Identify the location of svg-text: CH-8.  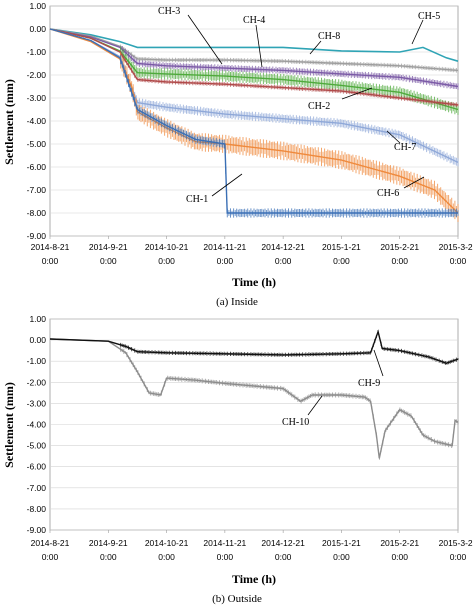
(329, 36).